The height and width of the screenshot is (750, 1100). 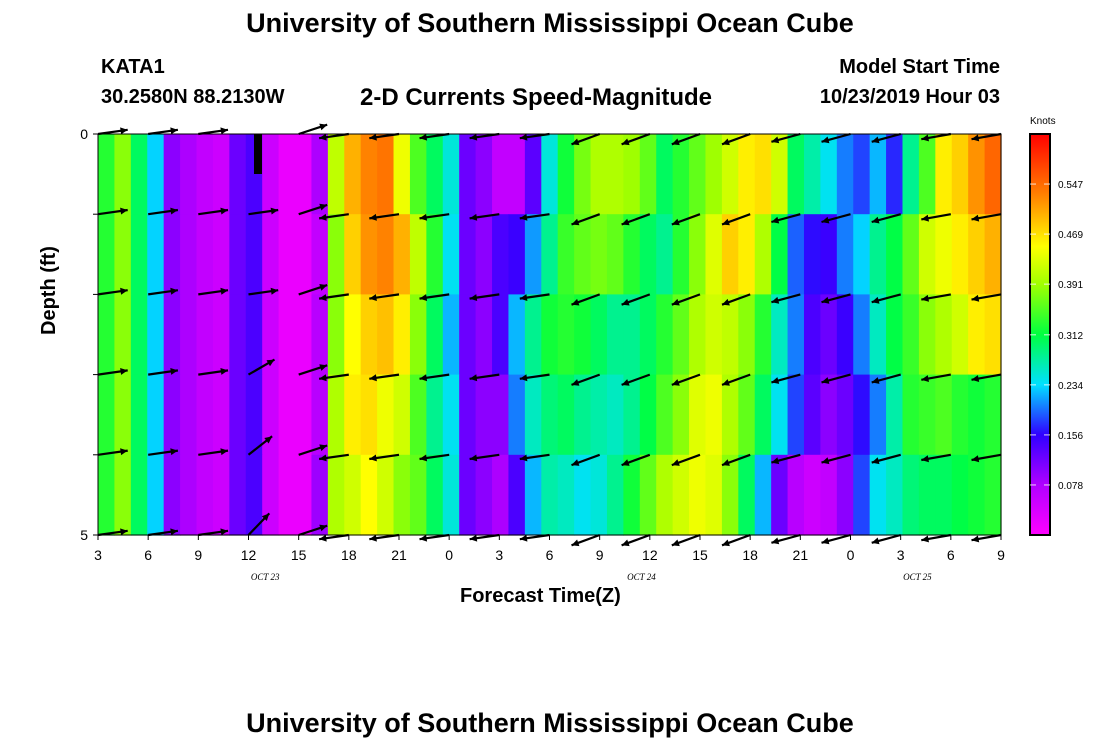 I want to click on model-start-label: Model Start Time, so click(x=919, y=67).